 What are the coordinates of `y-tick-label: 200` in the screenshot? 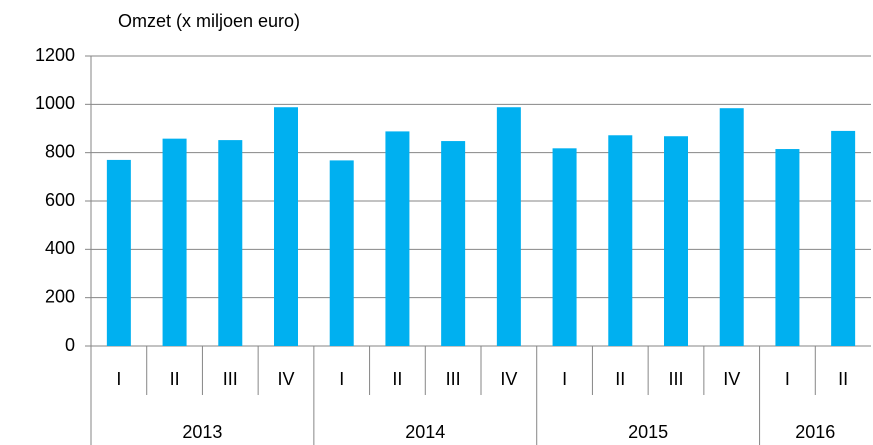 It's located at (60, 296).